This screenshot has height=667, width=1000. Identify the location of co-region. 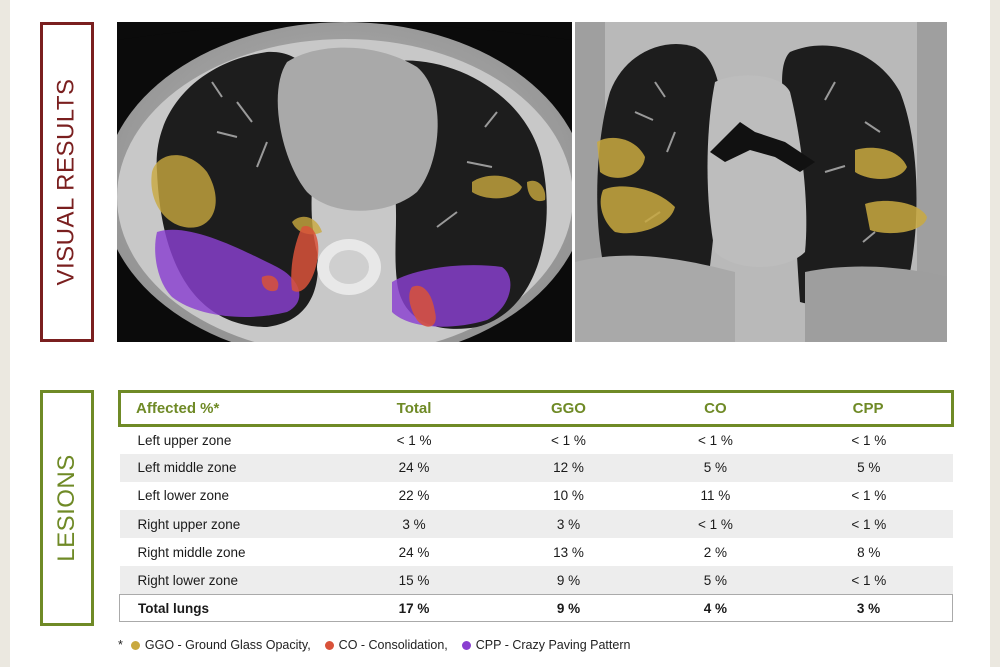
(305, 259).